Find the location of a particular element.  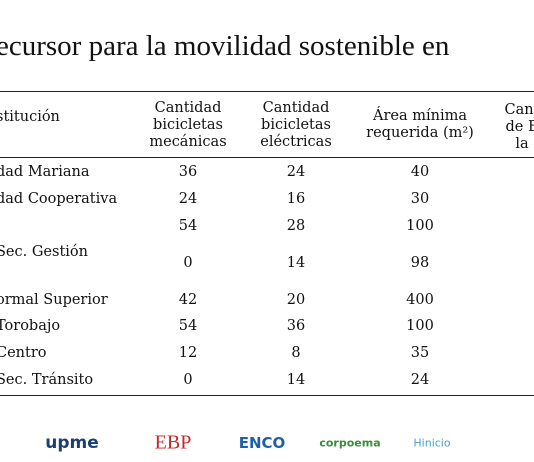

institution-name: Sec. Gestión is located at coordinates (44, 252).